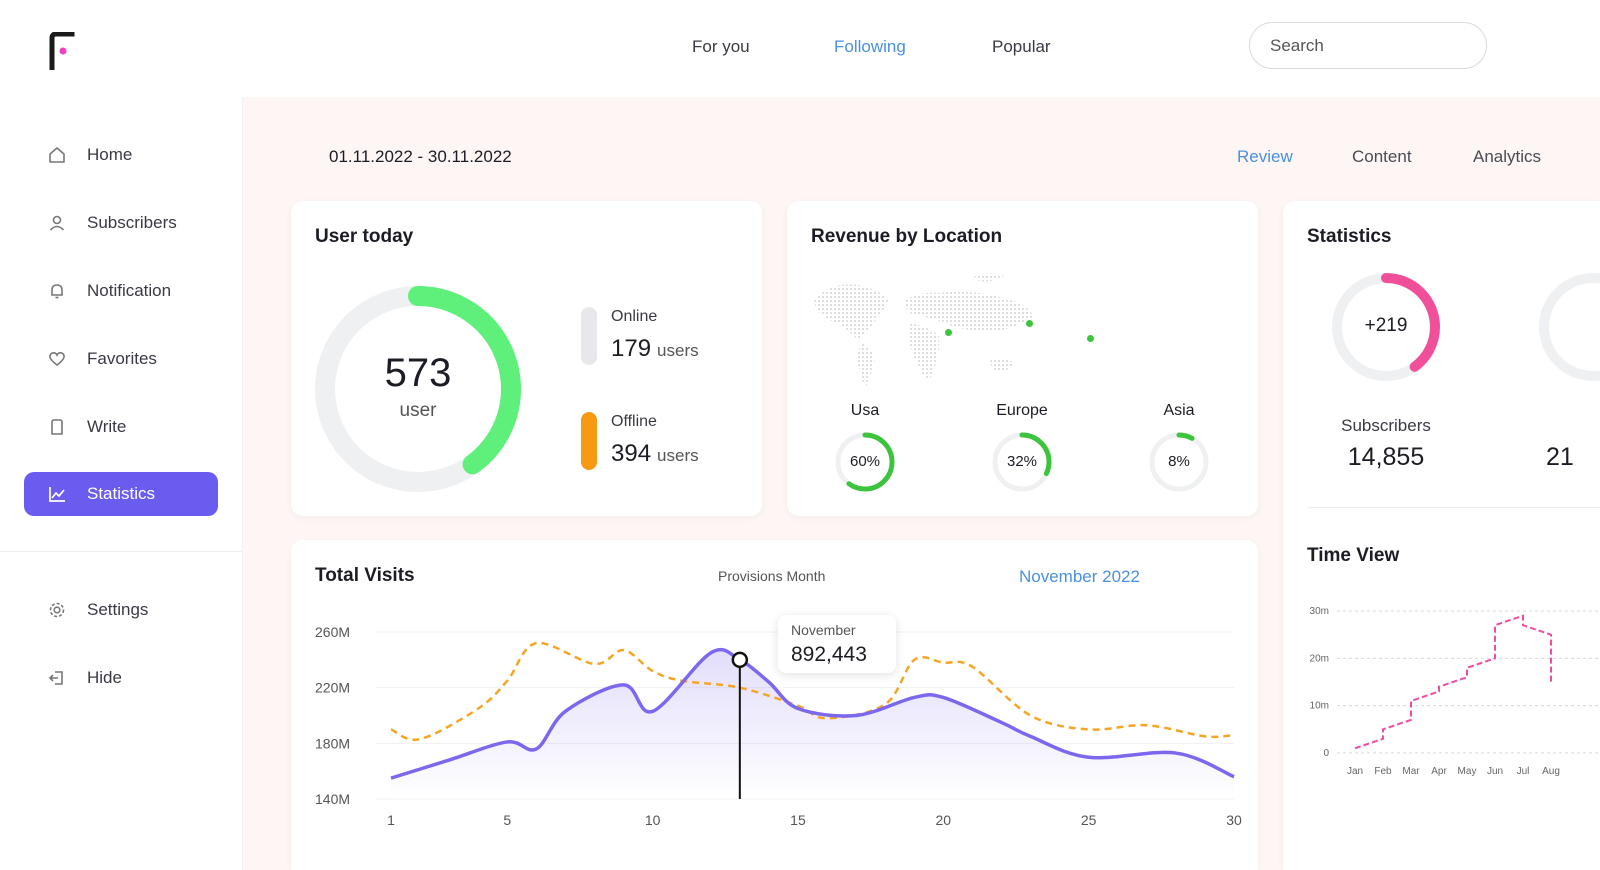 The height and width of the screenshot is (870, 1600). I want to click on x-tick-label: Aug, so click(1551, 771).